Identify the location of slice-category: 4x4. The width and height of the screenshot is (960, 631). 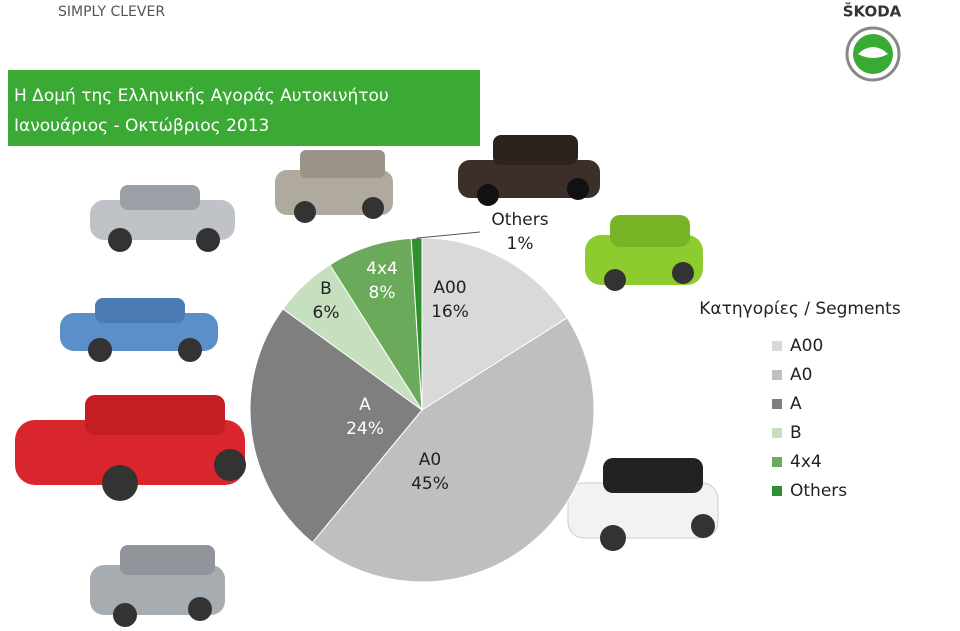
(382, 269).